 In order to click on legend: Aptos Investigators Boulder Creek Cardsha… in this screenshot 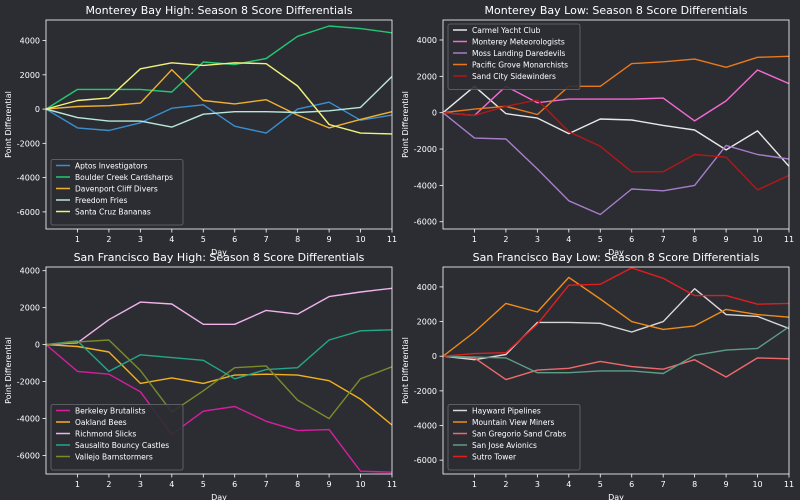, I will do `click(117, 192)`.